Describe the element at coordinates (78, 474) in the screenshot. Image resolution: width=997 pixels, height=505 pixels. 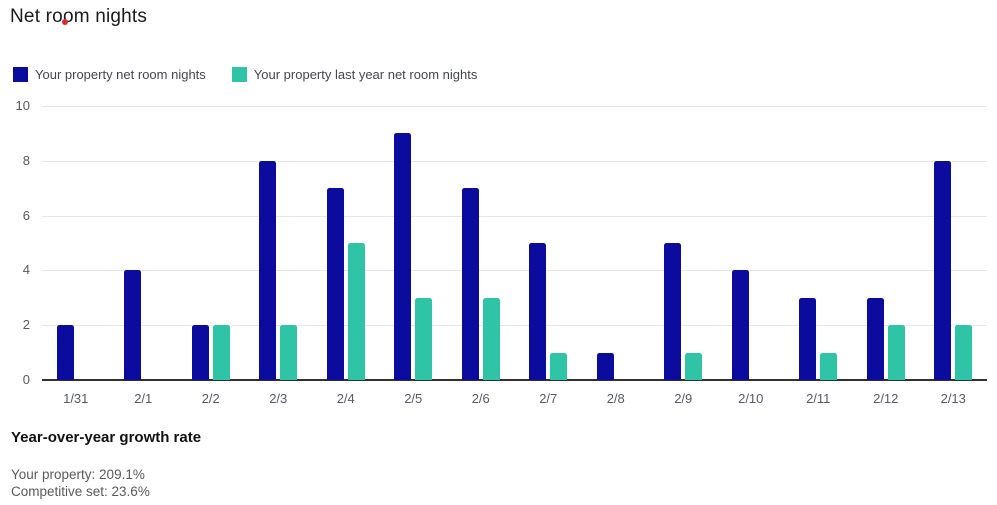
I see `growth-line: Your property: 209.1%` at that location.